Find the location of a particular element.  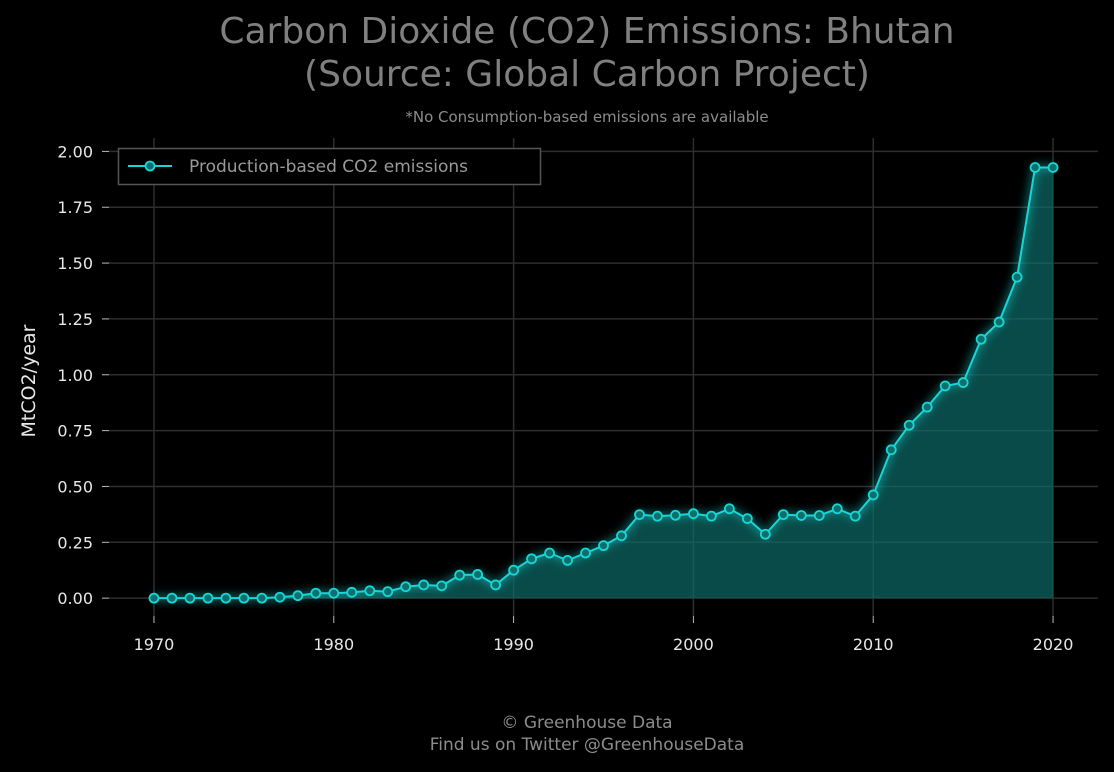

y-axis: 0.00 0.25 0.50 0.75 1.00 1.25 1.50 1.75 2.00 is located at coordinates (83, 375).